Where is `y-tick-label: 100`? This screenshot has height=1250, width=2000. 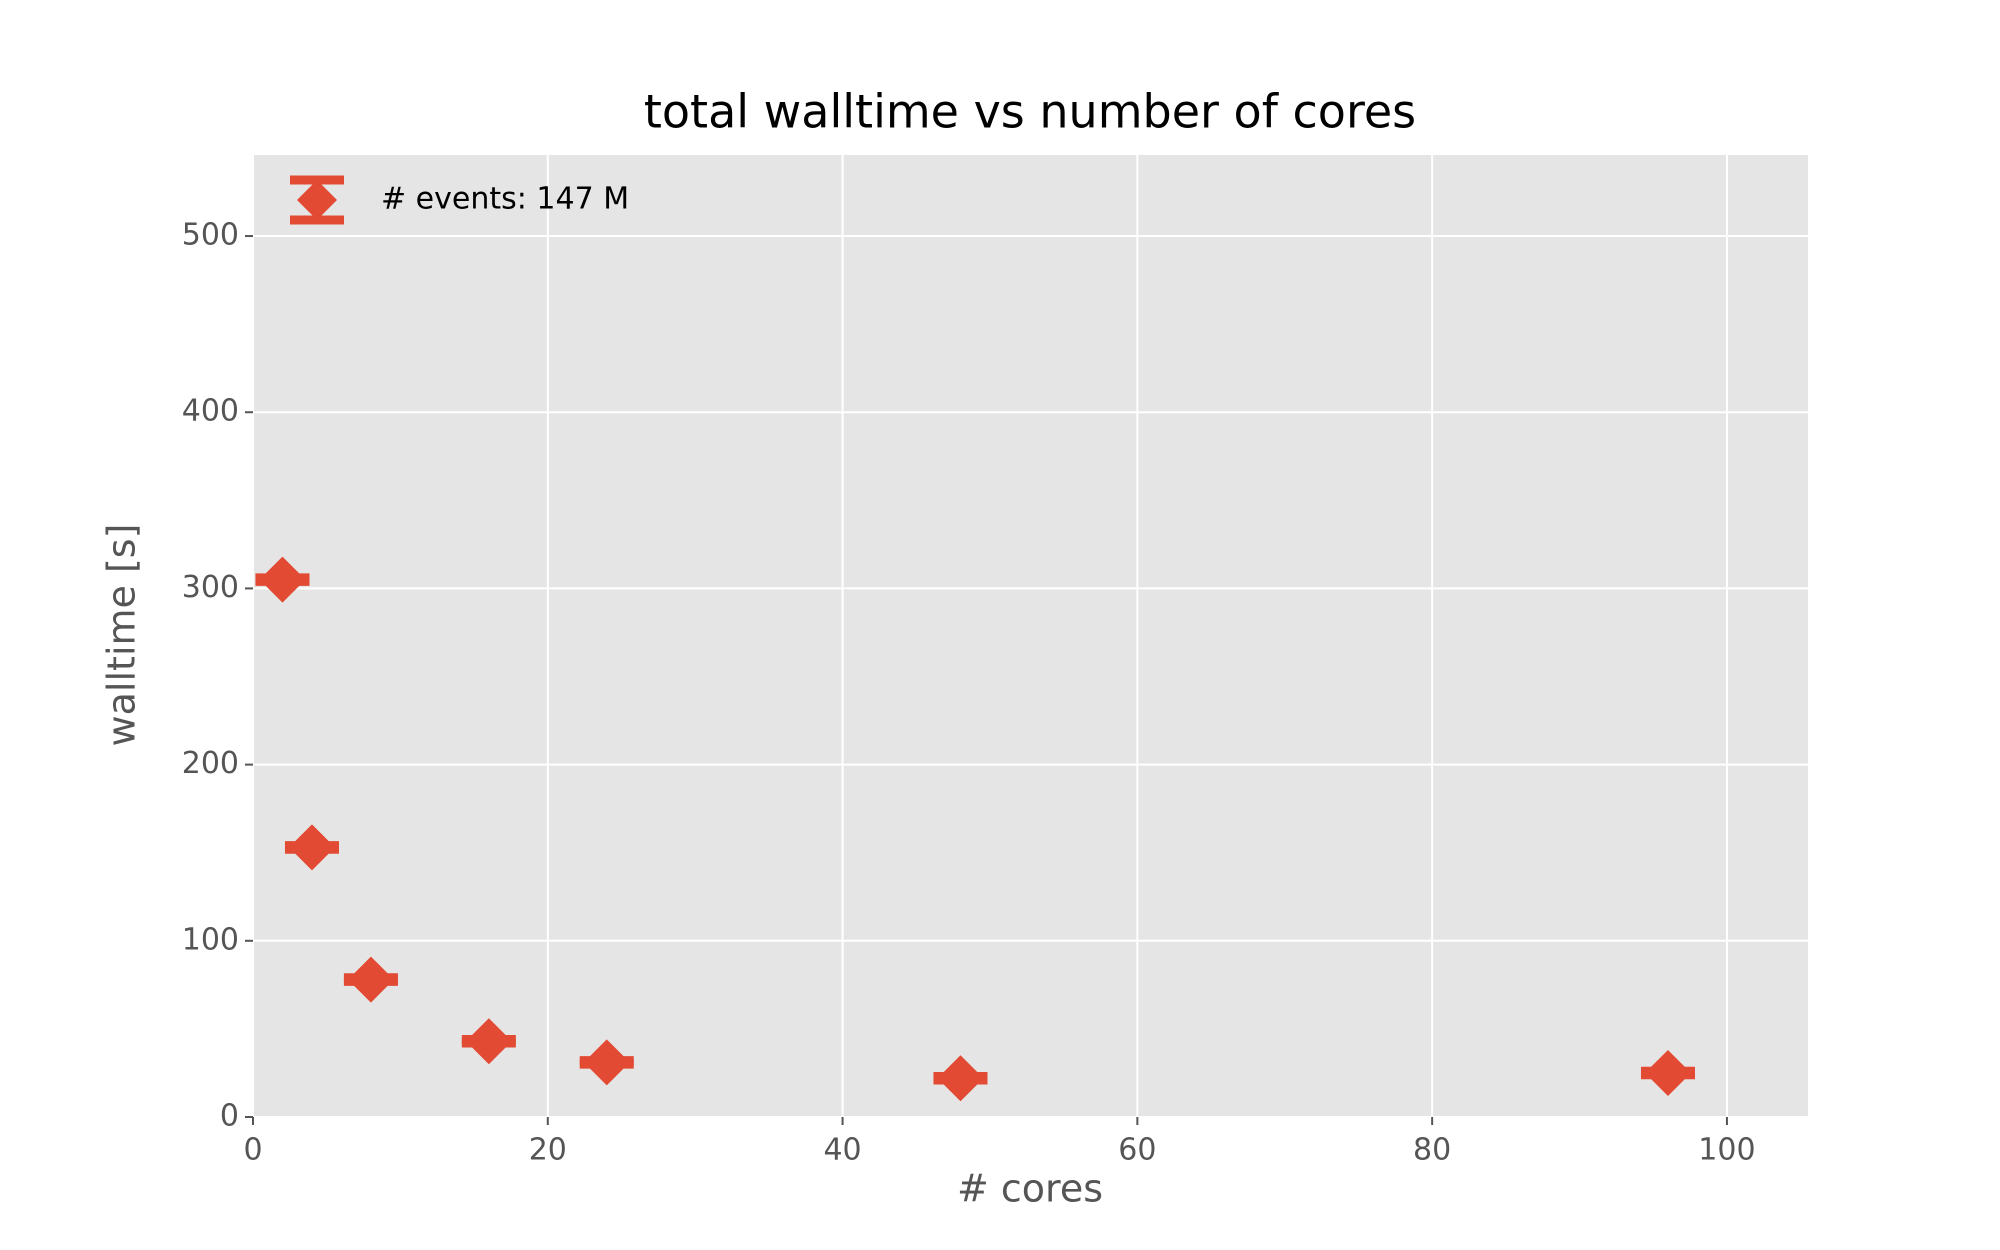
y-tick-label: 100 is located at coordinates (210, 939).